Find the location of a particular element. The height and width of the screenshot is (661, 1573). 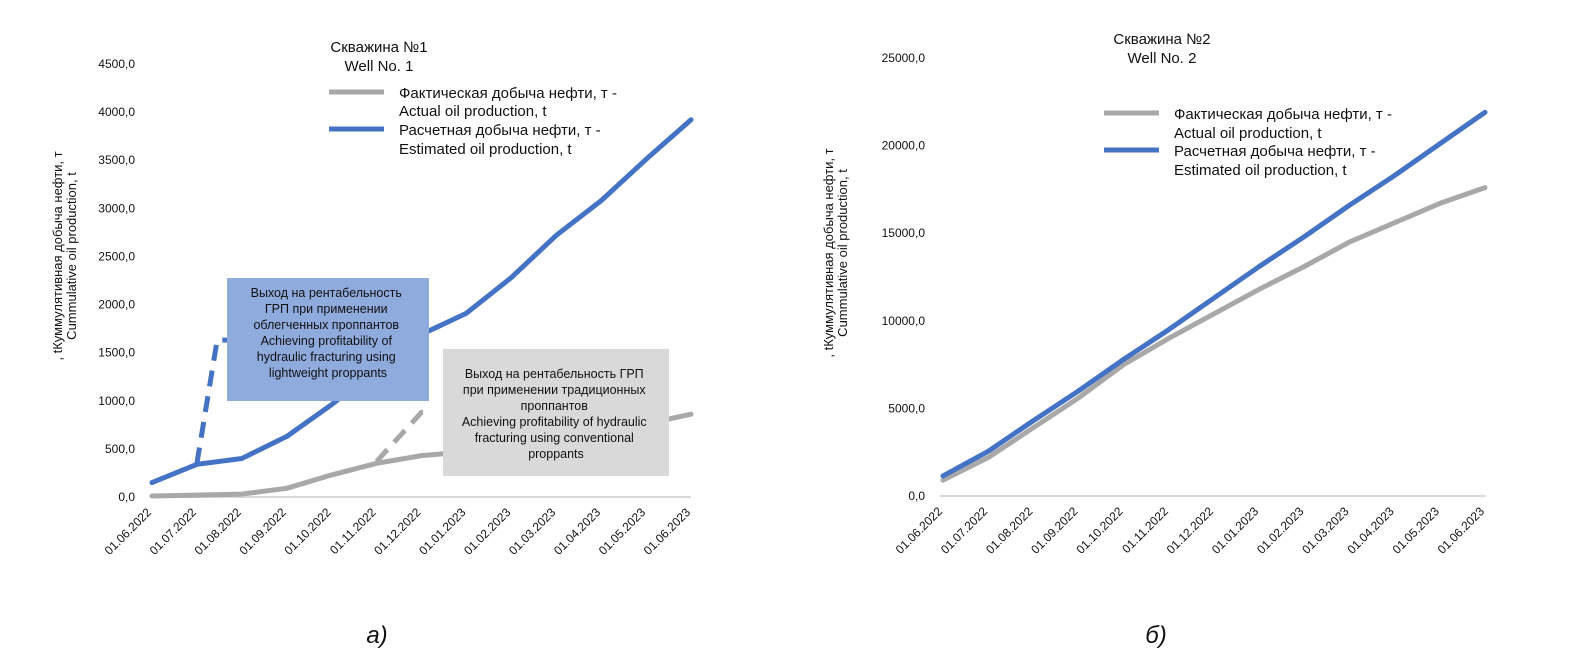

y-tick-label: 3000,0 is located at coordinates (116, 208).